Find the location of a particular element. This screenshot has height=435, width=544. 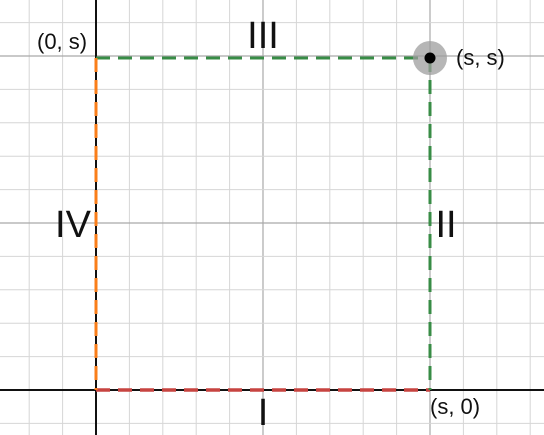

label-side-left: IV is located at coordinates (73, 225).